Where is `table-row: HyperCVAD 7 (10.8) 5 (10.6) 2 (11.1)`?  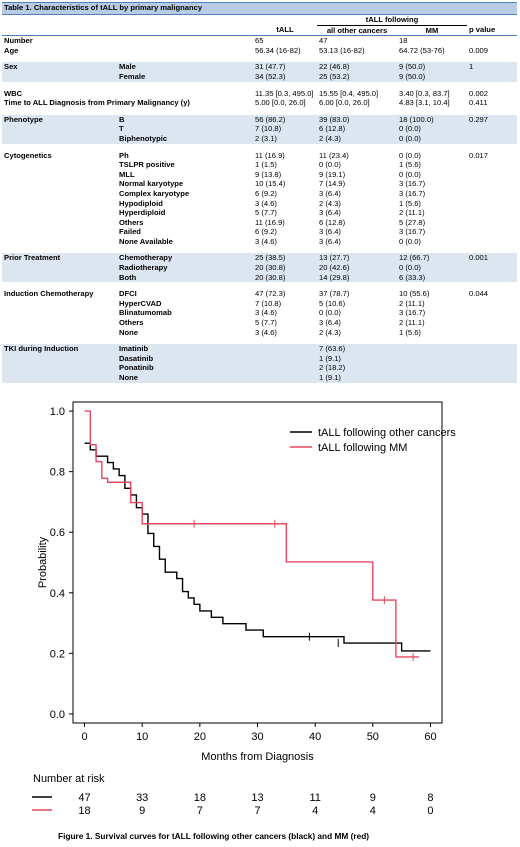
table-row: HyperCVAD 7 (10.8) 5 (10.6) 2 (11.1) is located at coordinates (259, 304).